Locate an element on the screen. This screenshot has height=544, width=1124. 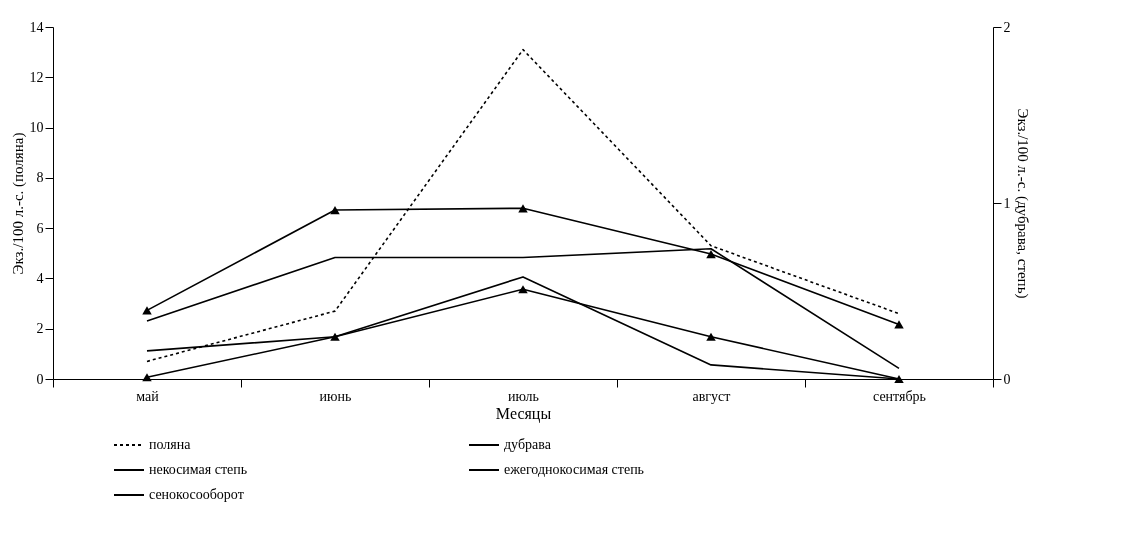
y-axis-title: Экз./100 л.-с. (поляна) is located at coordinates (18, 203).